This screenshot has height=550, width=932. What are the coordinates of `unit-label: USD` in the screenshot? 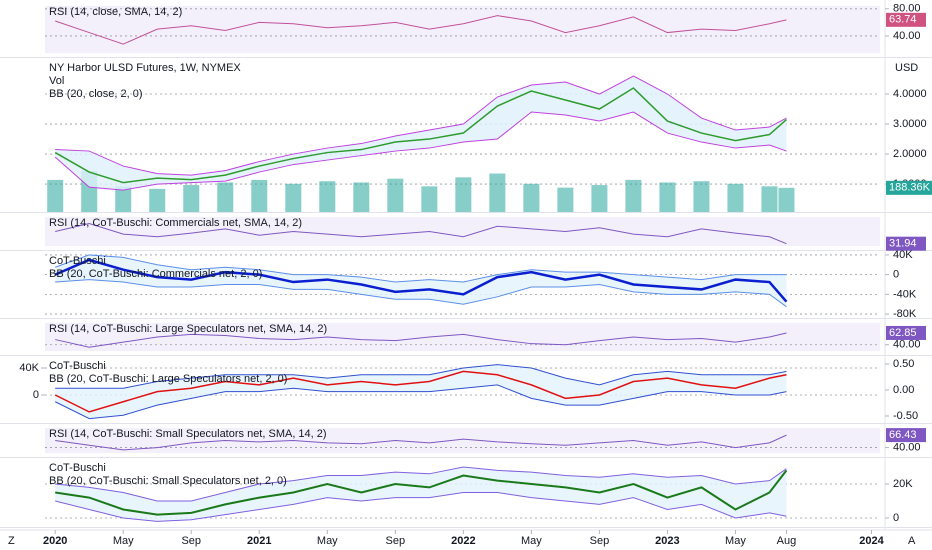 It's located at (906, 68).